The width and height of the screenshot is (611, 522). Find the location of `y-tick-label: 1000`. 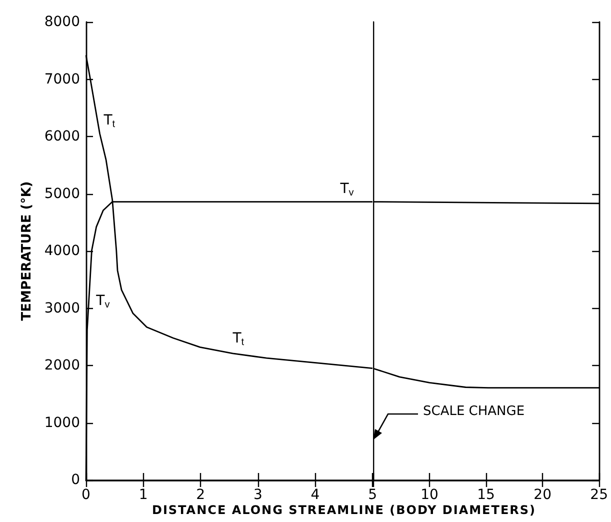

y-tick-label: 1000 is located at coordinates (62, 422).